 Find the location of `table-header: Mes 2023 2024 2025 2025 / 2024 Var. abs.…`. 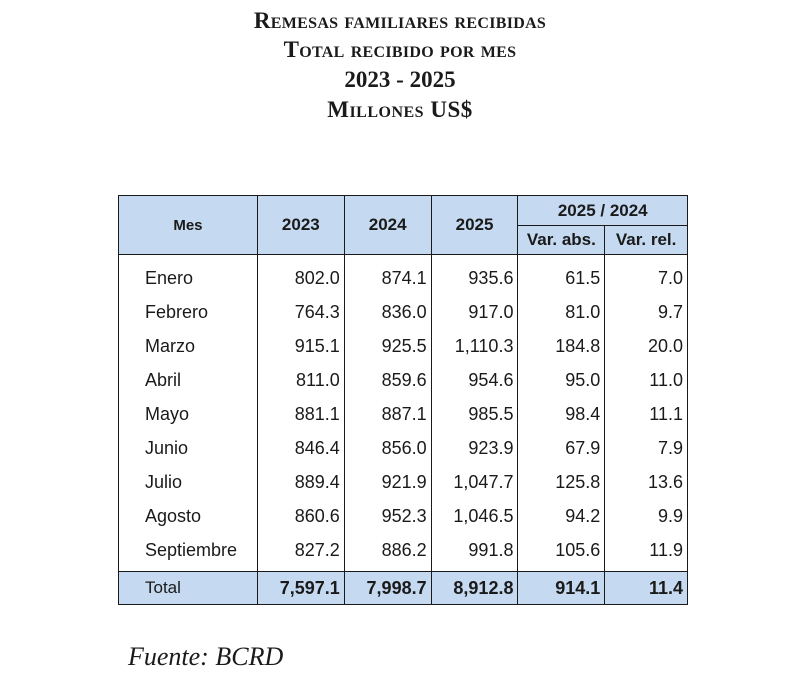

table-header: Mes 2023 2024 2025 2025 / 2024 Var. abs.… is located at coordinates (403, 225).